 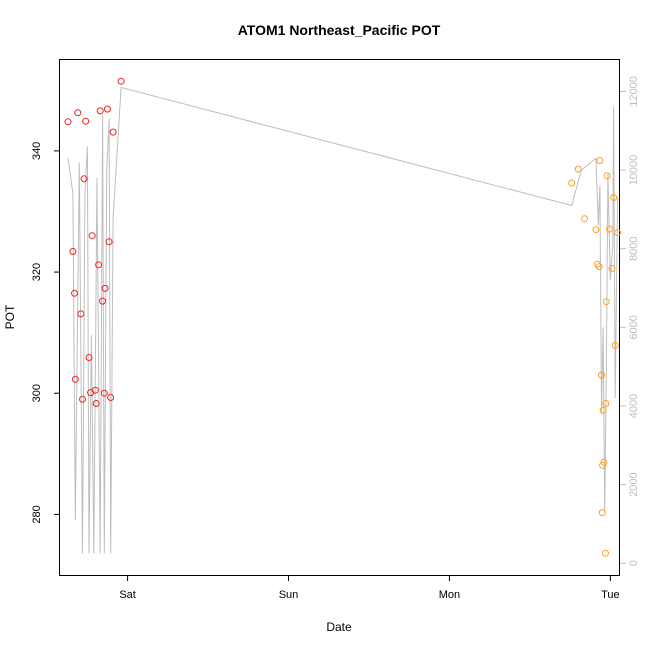 What do you see at coordinates (37, 393) in the screenshot?
I see `y-tick-label: 300` at bounding box center [37, 393].